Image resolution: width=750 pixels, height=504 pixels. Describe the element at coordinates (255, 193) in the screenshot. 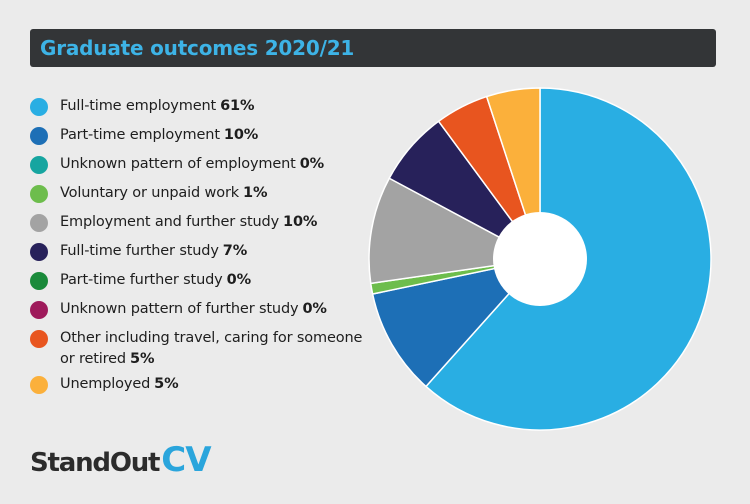

I see `legend-value: 1%` at that location.